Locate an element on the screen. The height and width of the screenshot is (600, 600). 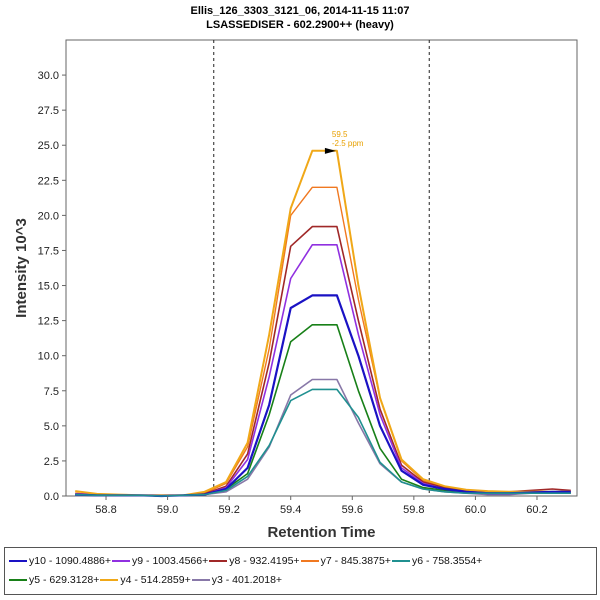
y-axis-label: Intensity 10^3 is located at coordinates (21, 268).